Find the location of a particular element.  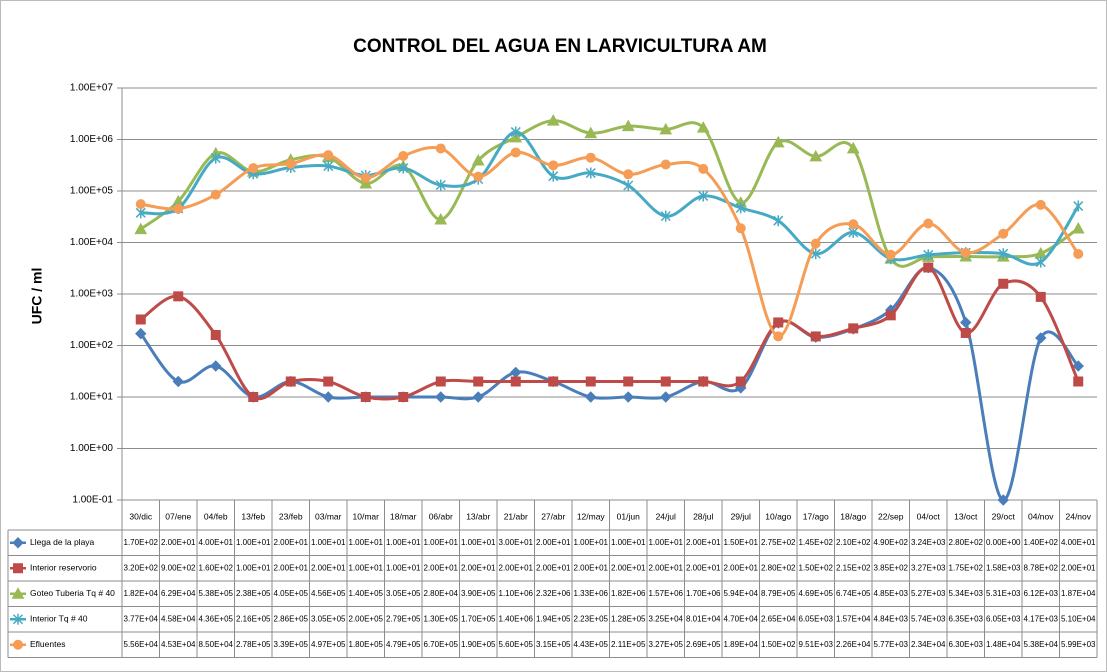

table-value: 3.15E+05 is located at coordinates (553, 644).